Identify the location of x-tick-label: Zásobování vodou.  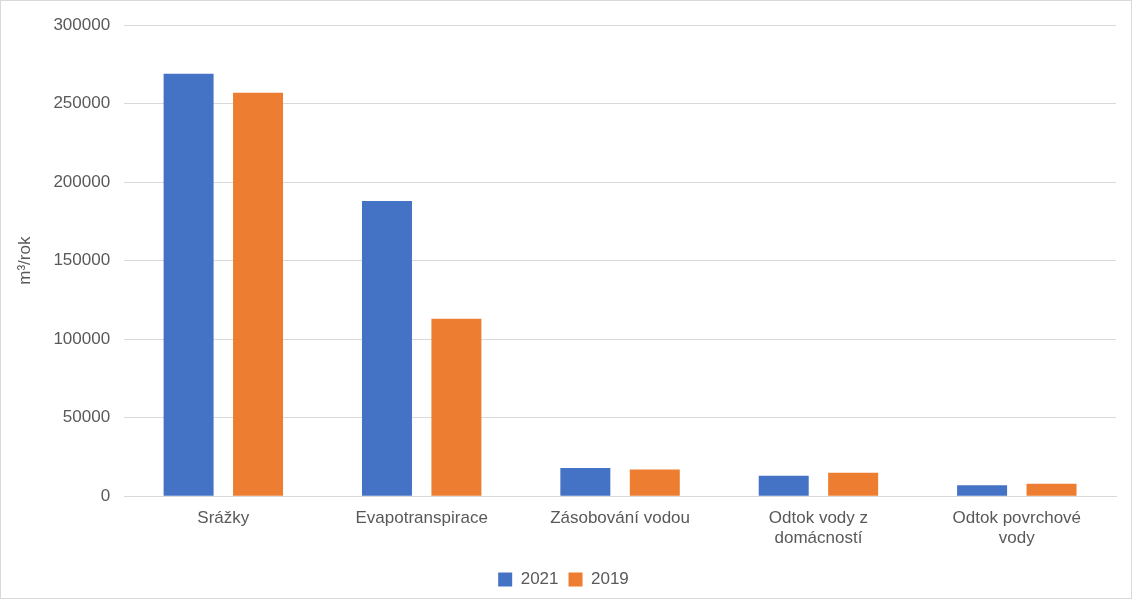
(620, 518).